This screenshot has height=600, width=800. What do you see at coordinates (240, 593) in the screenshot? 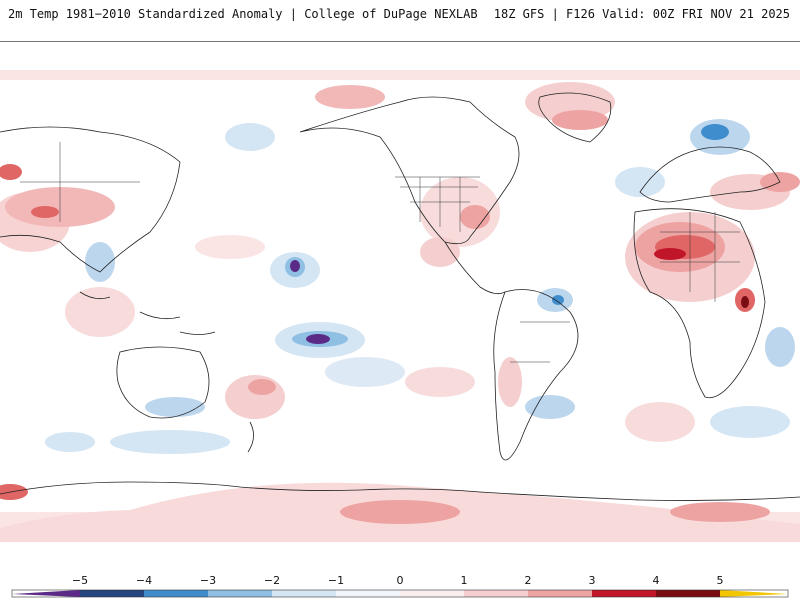
I see `scale-bin-neg2` at bounding box center [240, 593].